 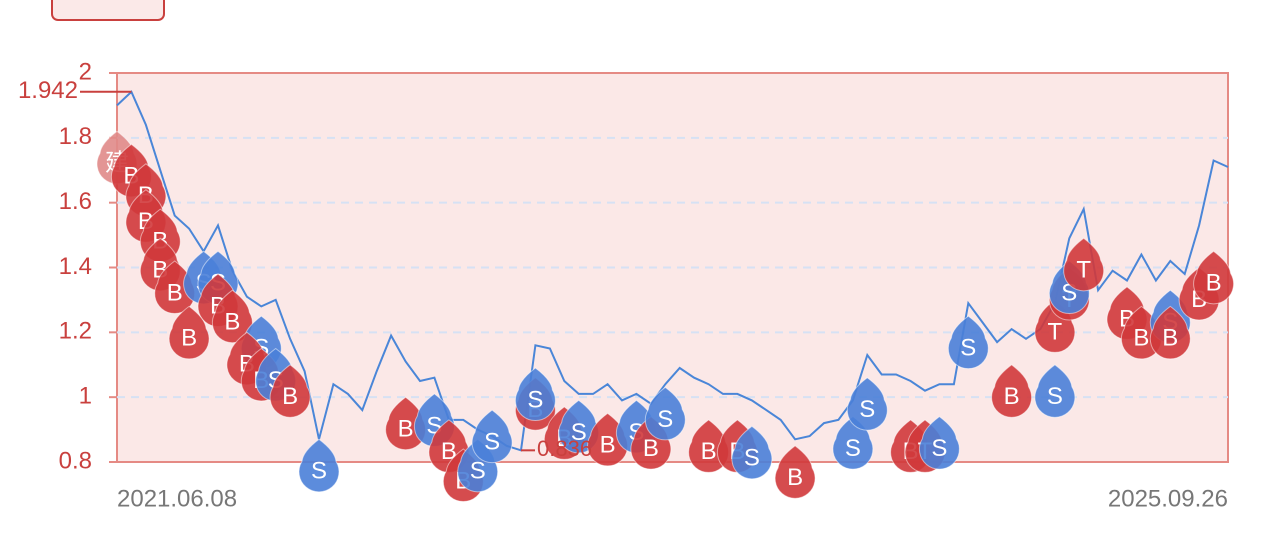 What do you see at coordinates (564, 448) in the screenshot?
I see `min-label: 0.836` at bounding box center [564, 448].